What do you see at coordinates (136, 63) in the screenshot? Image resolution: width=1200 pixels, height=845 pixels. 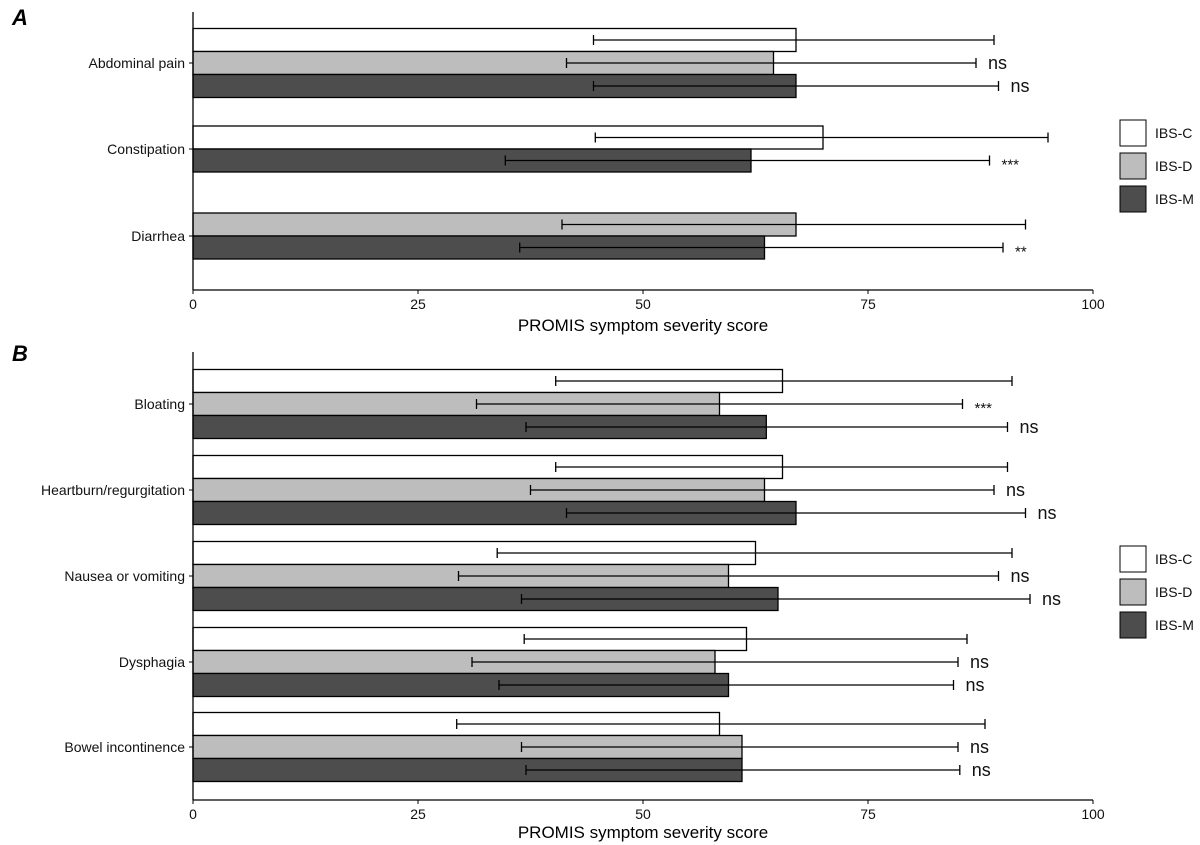 I see `category-label: Abdominal pain` at bounding box center [136, 63].